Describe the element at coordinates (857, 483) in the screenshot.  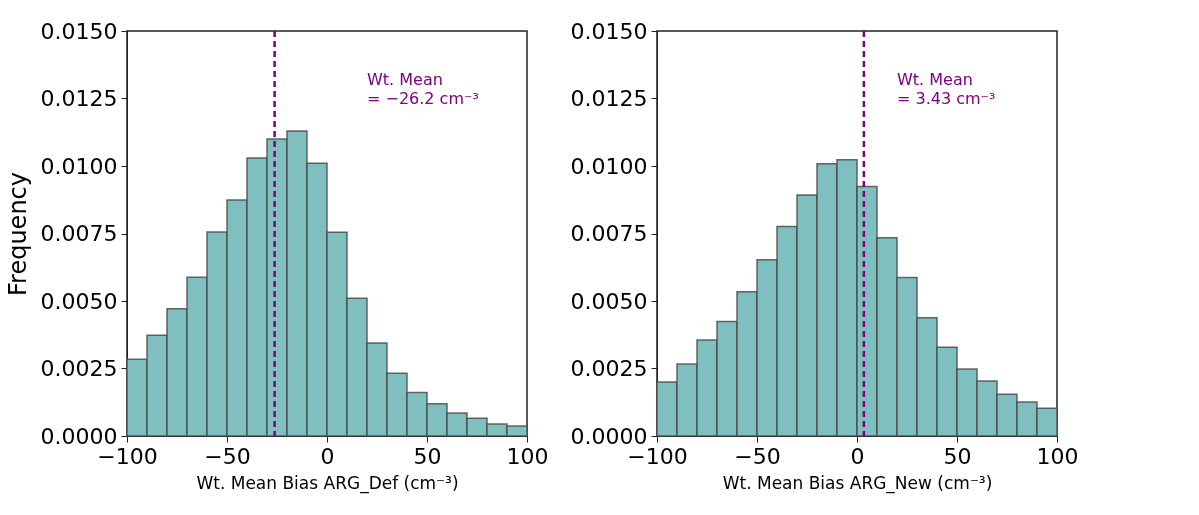
I see `x-axis-title: Wt. Mean Bias ARG_New (cm⁻³)` at that location.